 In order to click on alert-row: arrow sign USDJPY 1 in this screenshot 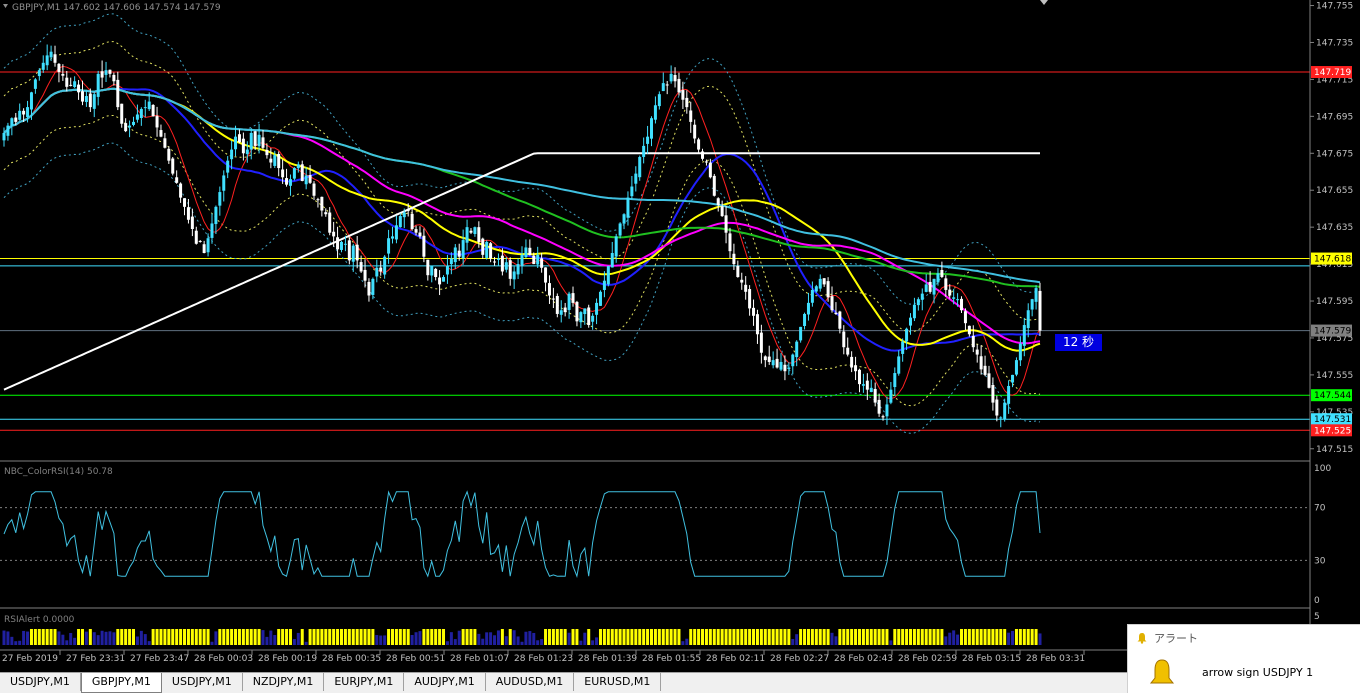, I will do `click(1244, 672)`.